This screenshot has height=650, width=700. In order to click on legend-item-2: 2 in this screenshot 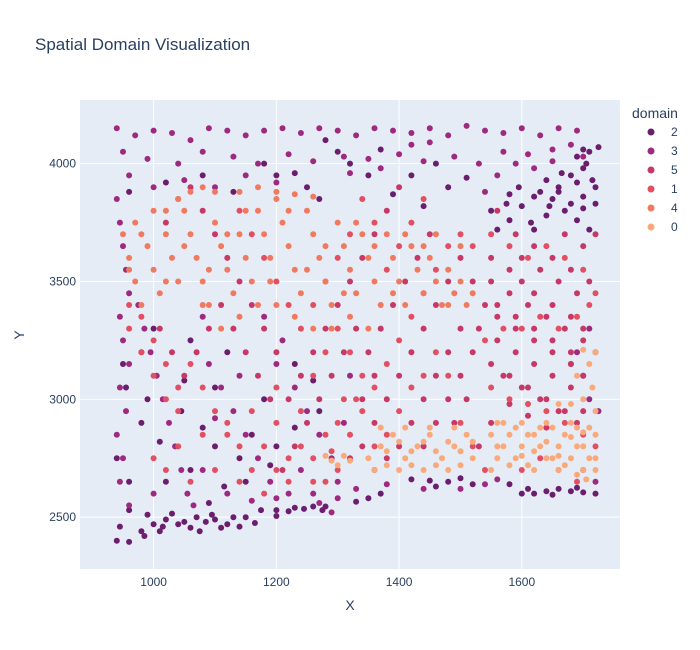, I will do `click(663, 132)`.